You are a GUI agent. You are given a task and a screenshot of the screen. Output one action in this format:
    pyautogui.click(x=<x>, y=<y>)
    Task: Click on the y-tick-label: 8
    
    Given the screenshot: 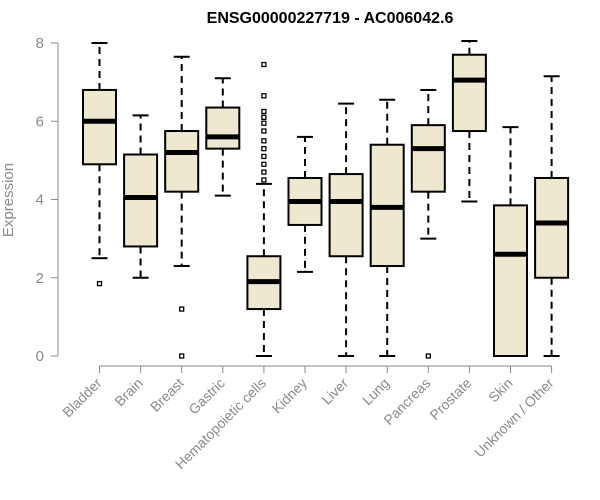 What is the action you would take?
    pyautogui.click(x=40, y=43)
    